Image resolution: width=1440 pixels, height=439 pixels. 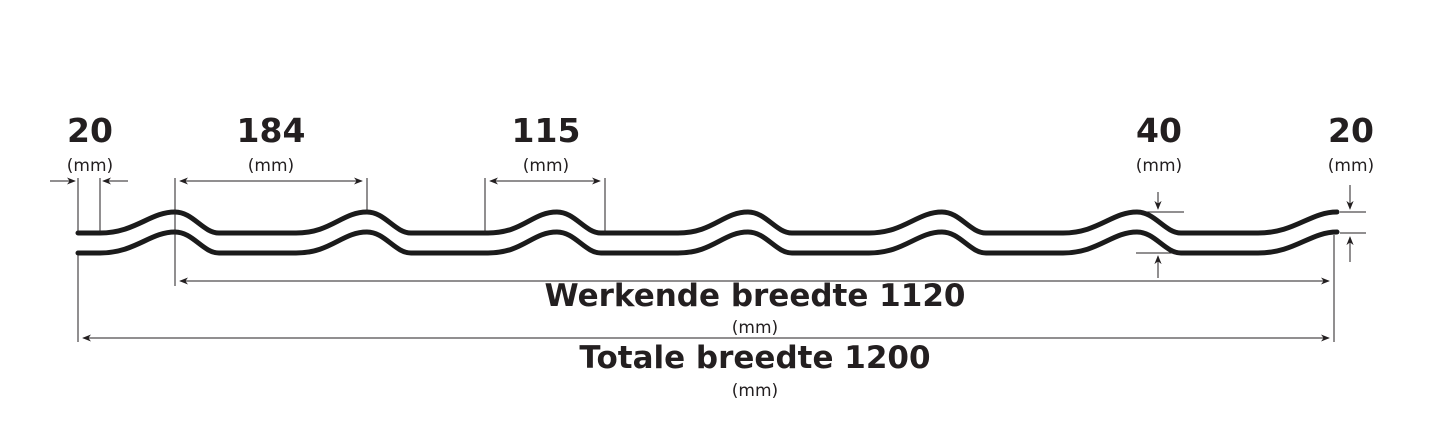 I want to click on right-edge-unit: (mm), so click(x=1351, y=166).